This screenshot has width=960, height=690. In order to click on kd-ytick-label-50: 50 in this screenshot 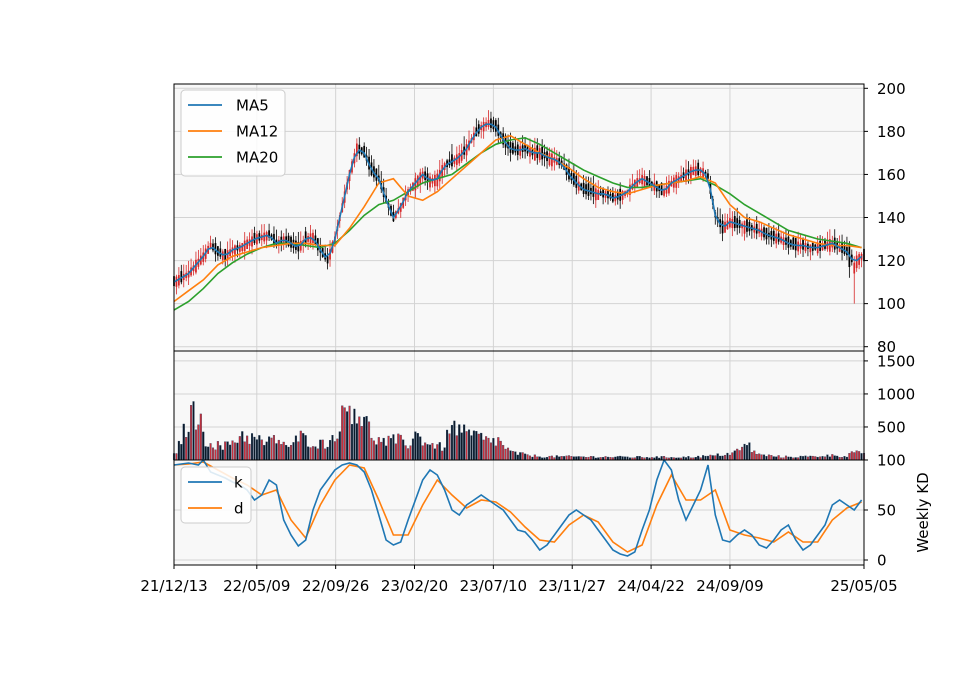, I will do `click(886, 511)`.